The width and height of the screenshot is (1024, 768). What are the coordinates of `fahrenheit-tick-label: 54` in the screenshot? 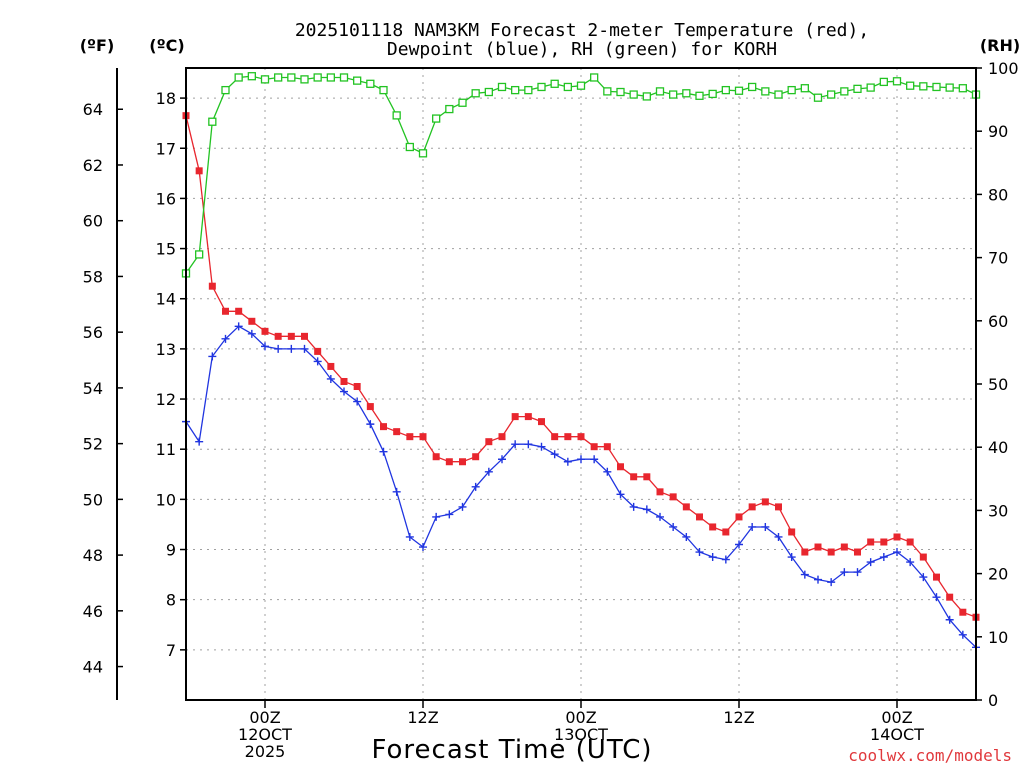 It's located at (93, 388).